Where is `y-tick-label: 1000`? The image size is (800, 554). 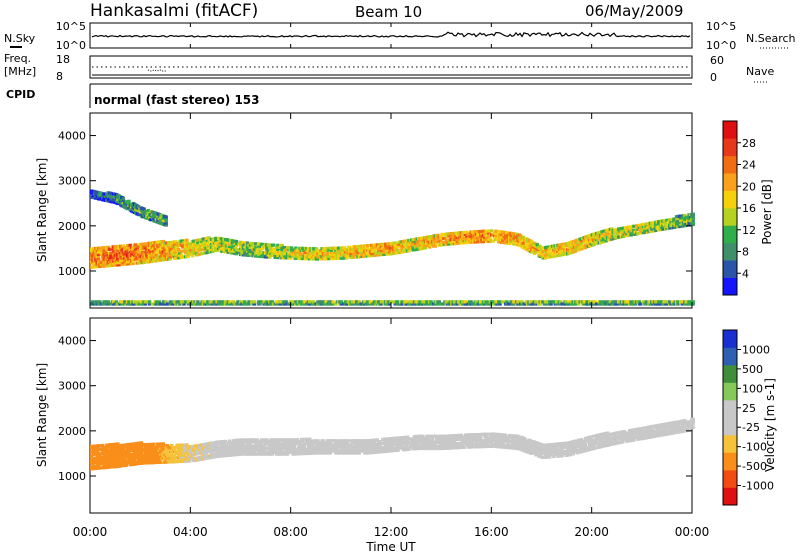 y-tick-label: 1000 is located at coordinates (72, 271).